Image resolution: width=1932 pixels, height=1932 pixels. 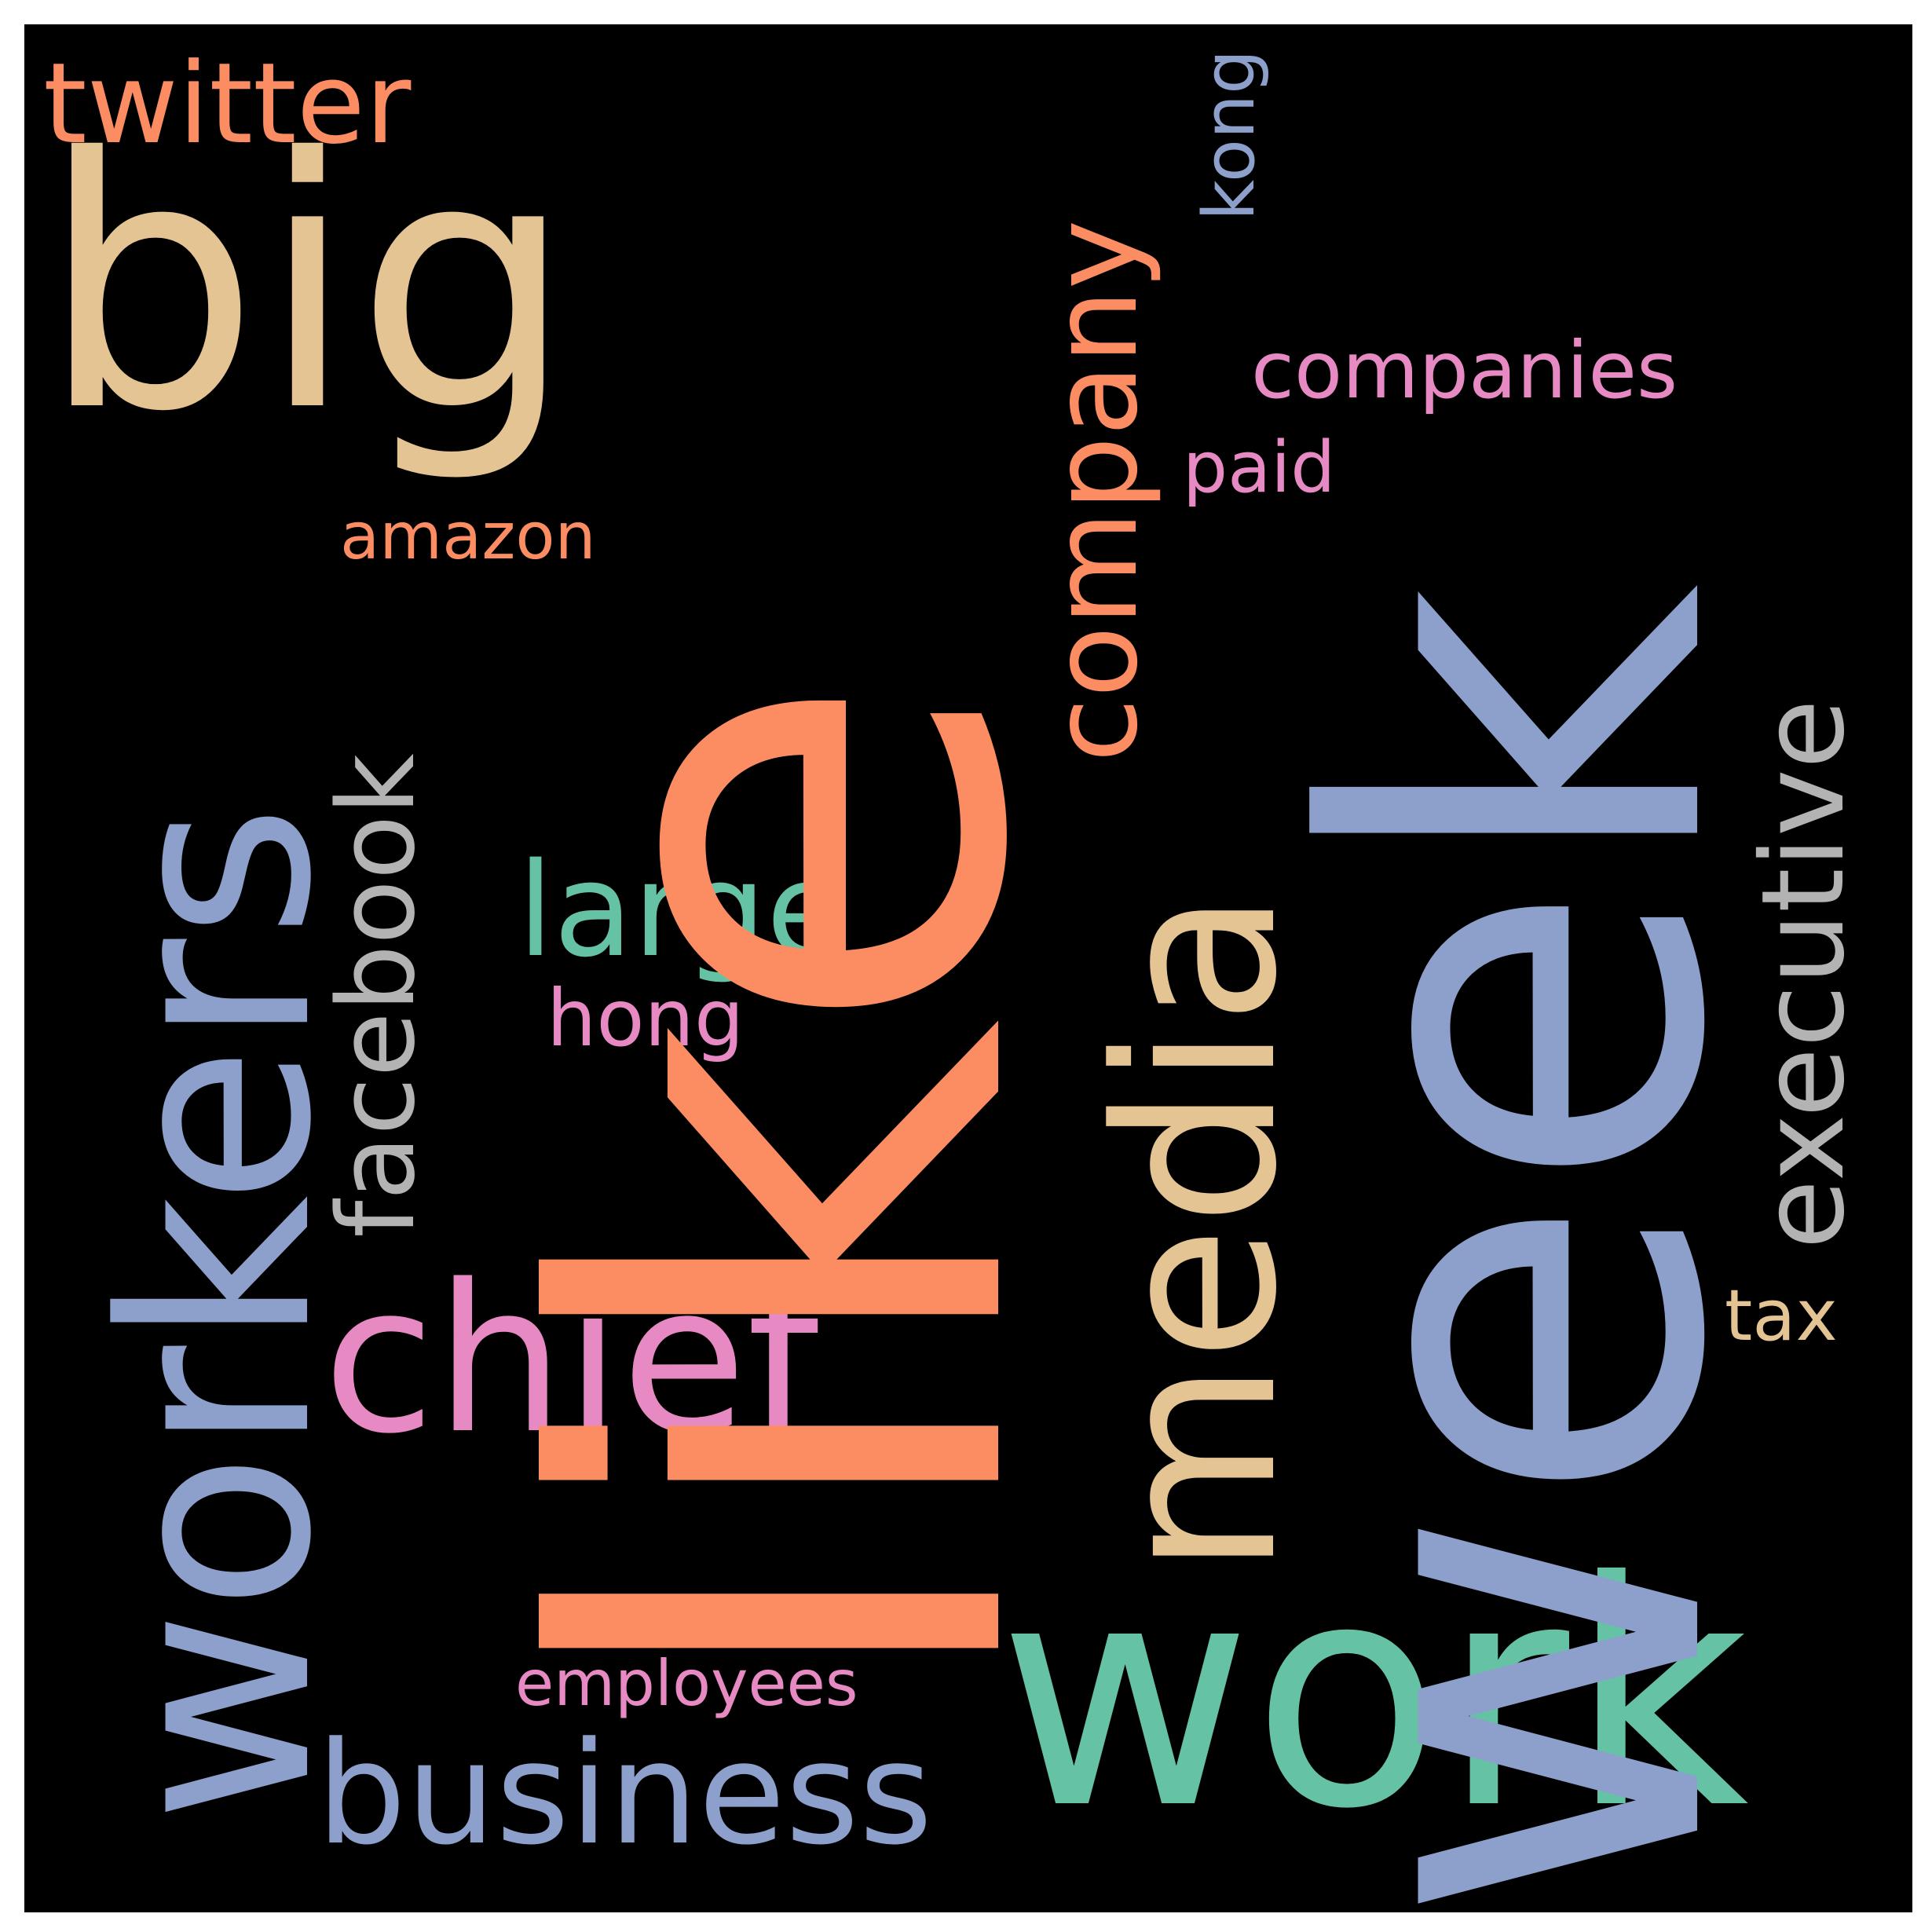 I want to click on word-kong: kong, so click(x=1230, y=135).